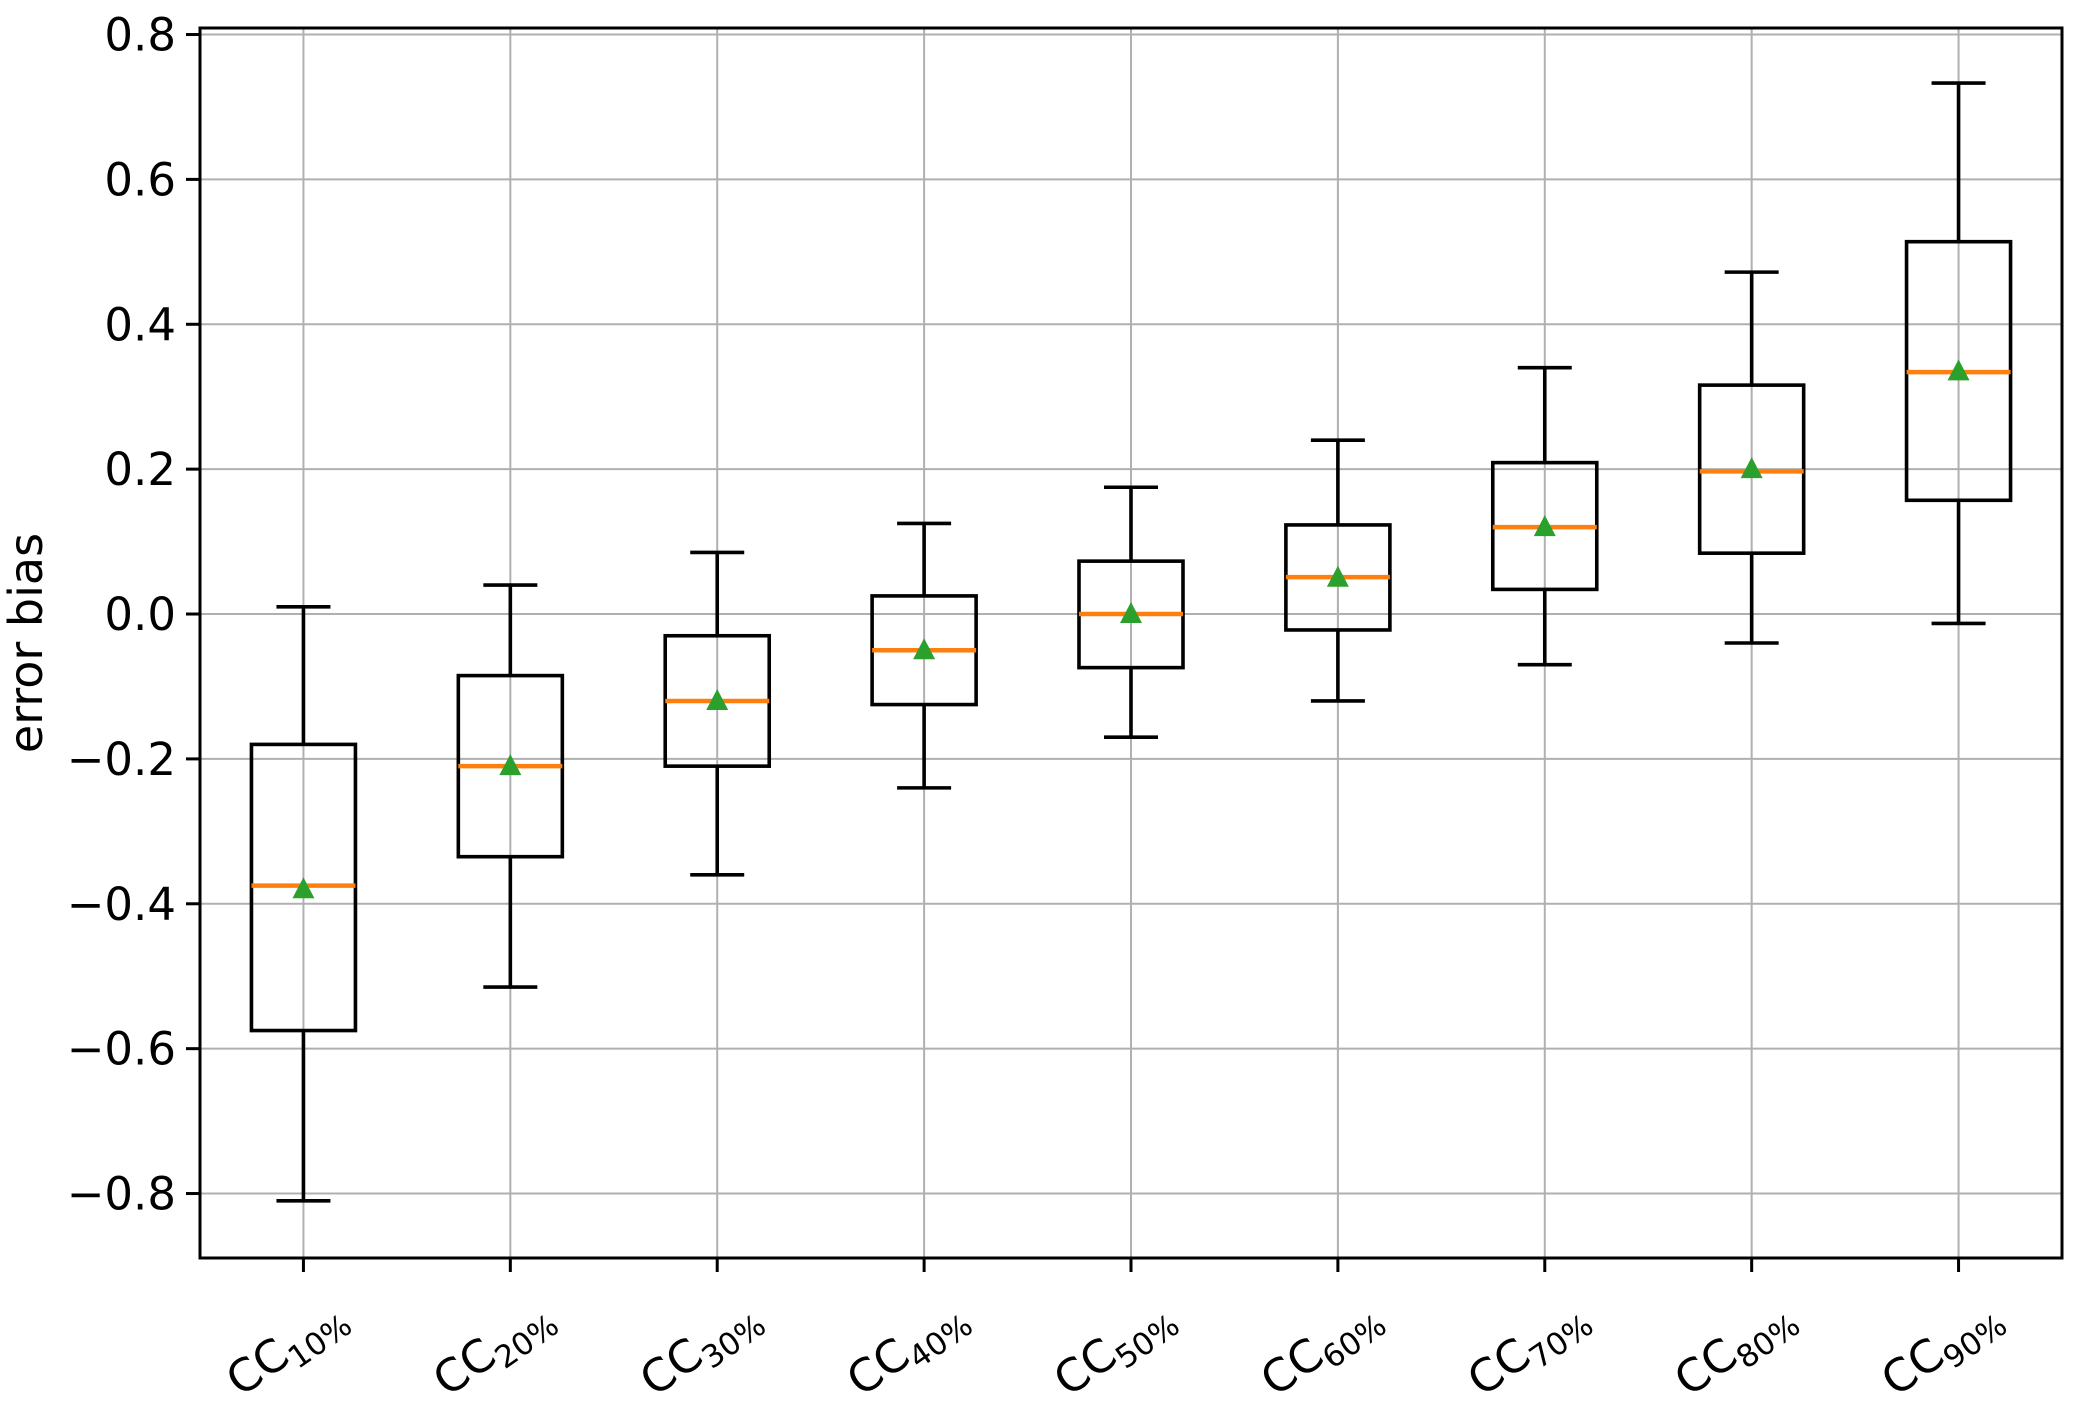 The width and height of the screenshot is (2081, 1424). Describe the element at coordinates (701, 1350) in the screenshot. I see `x-tick-label: CC30%` at that location.